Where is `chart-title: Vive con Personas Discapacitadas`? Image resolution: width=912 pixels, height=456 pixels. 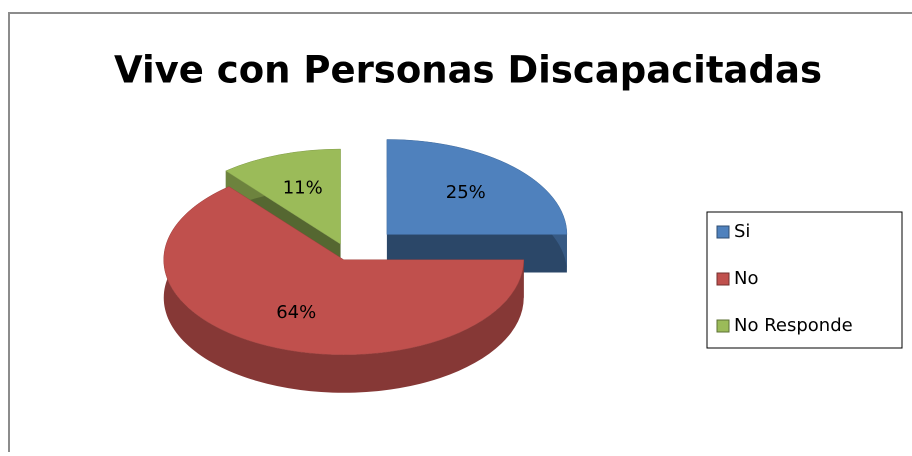 chart-title: Vive con Personas Discapacitadas is located at coordinates (468, 70).